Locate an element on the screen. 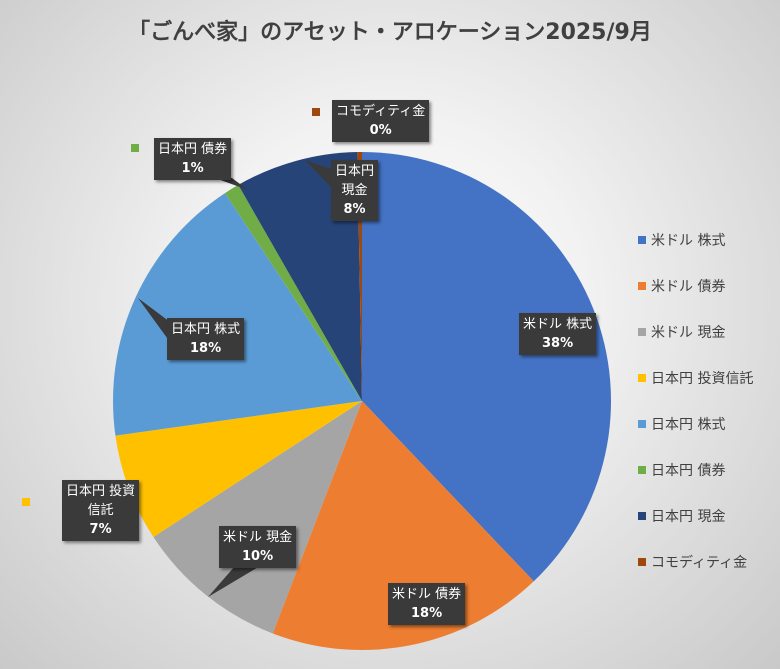 This screenshot has width=780, height=669. legend-item: コモディティ金 is located at coordinates (692, 562).